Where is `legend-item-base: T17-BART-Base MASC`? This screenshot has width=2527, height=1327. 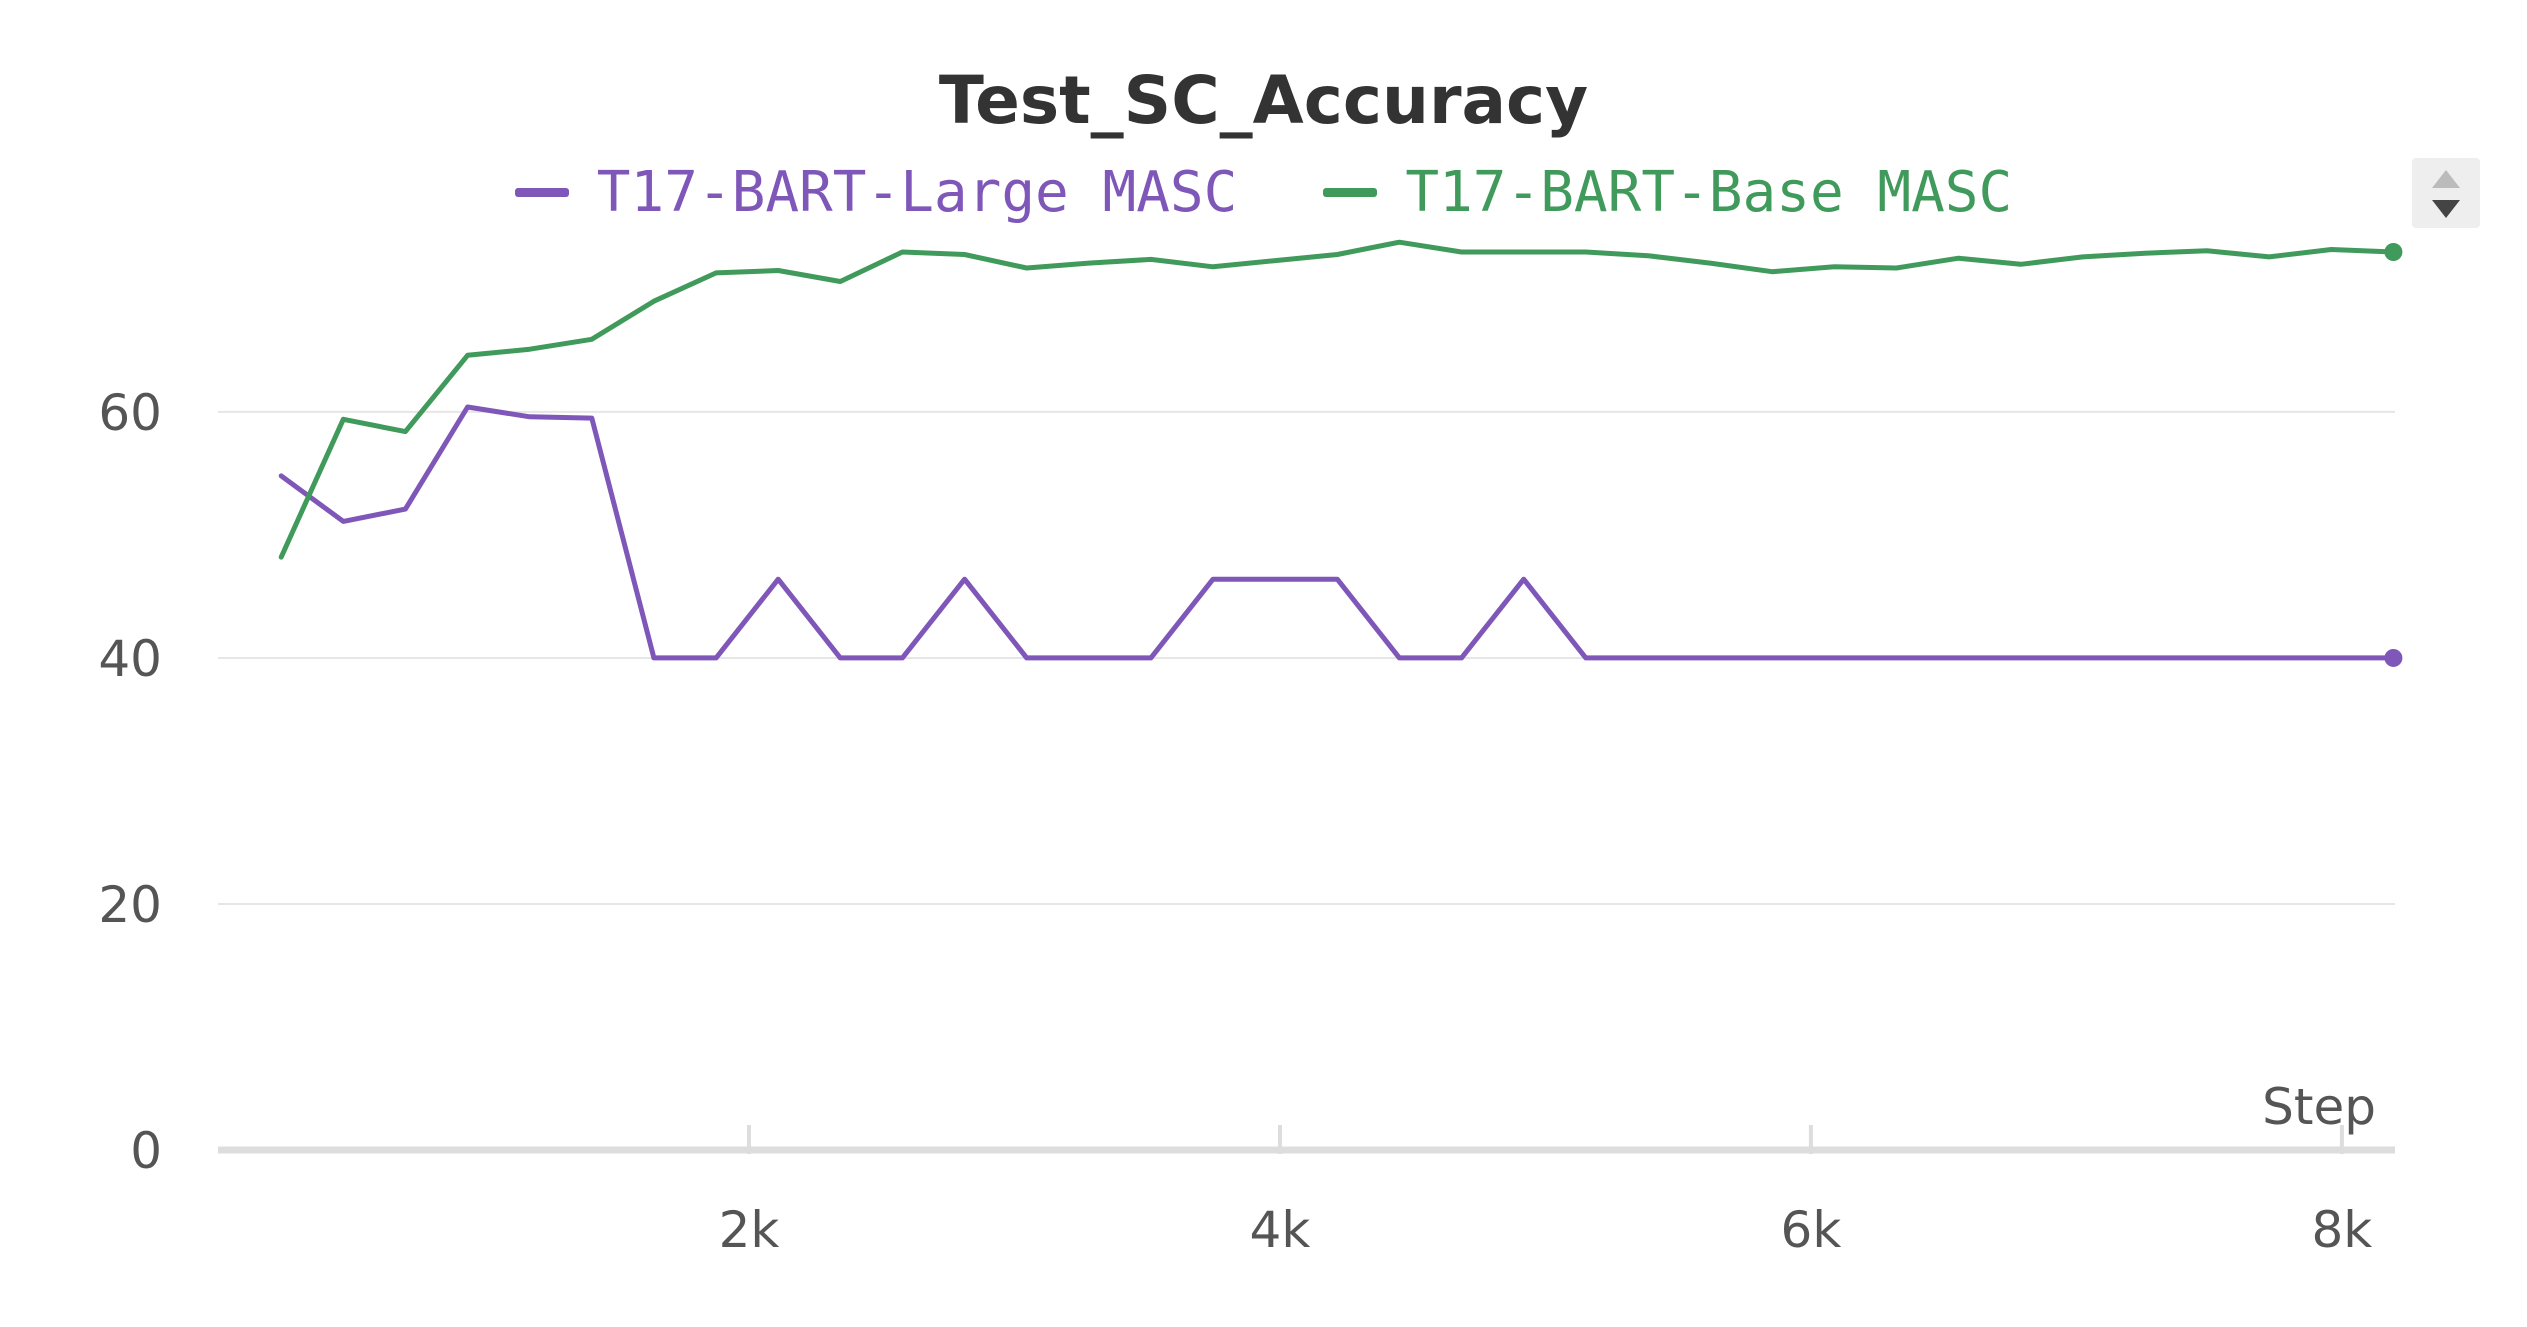
legend-item-base: T17-BART-Base MASC is located at coordinates (1667, 192).